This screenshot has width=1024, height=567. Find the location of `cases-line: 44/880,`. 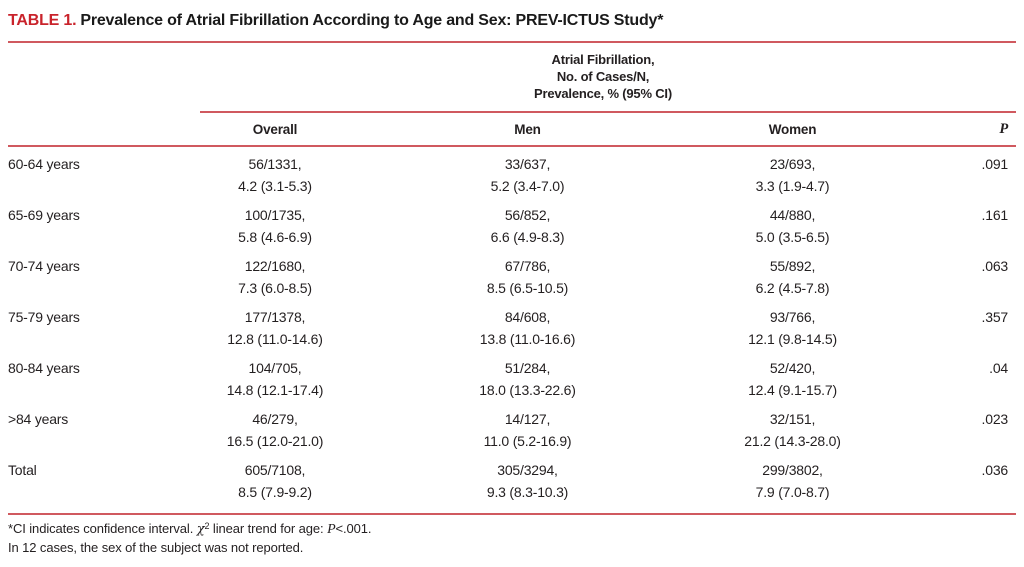

cases-line: 44/880, is located at coordinates (792, 215).